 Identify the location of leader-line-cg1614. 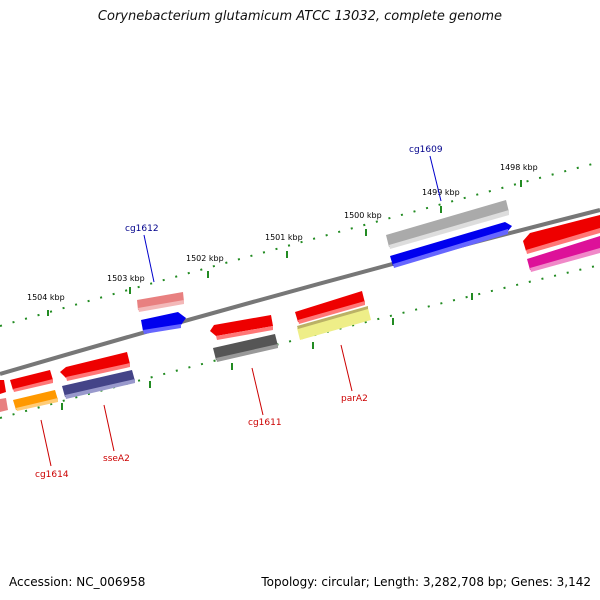
(46, 443).